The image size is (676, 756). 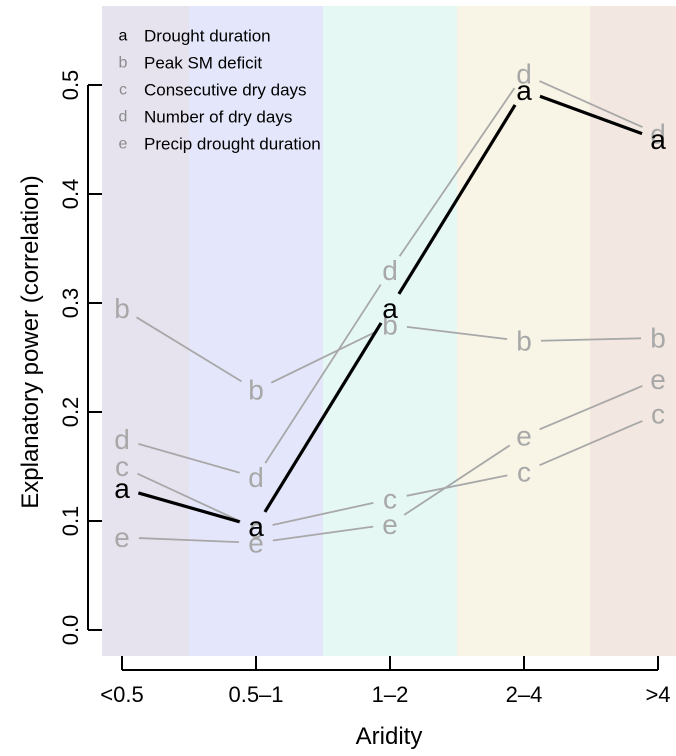 What do you see at coordinates (70, 194) in the screenshot?
I see `y-tick-label: 0.4` at bounding box center [70, 194].